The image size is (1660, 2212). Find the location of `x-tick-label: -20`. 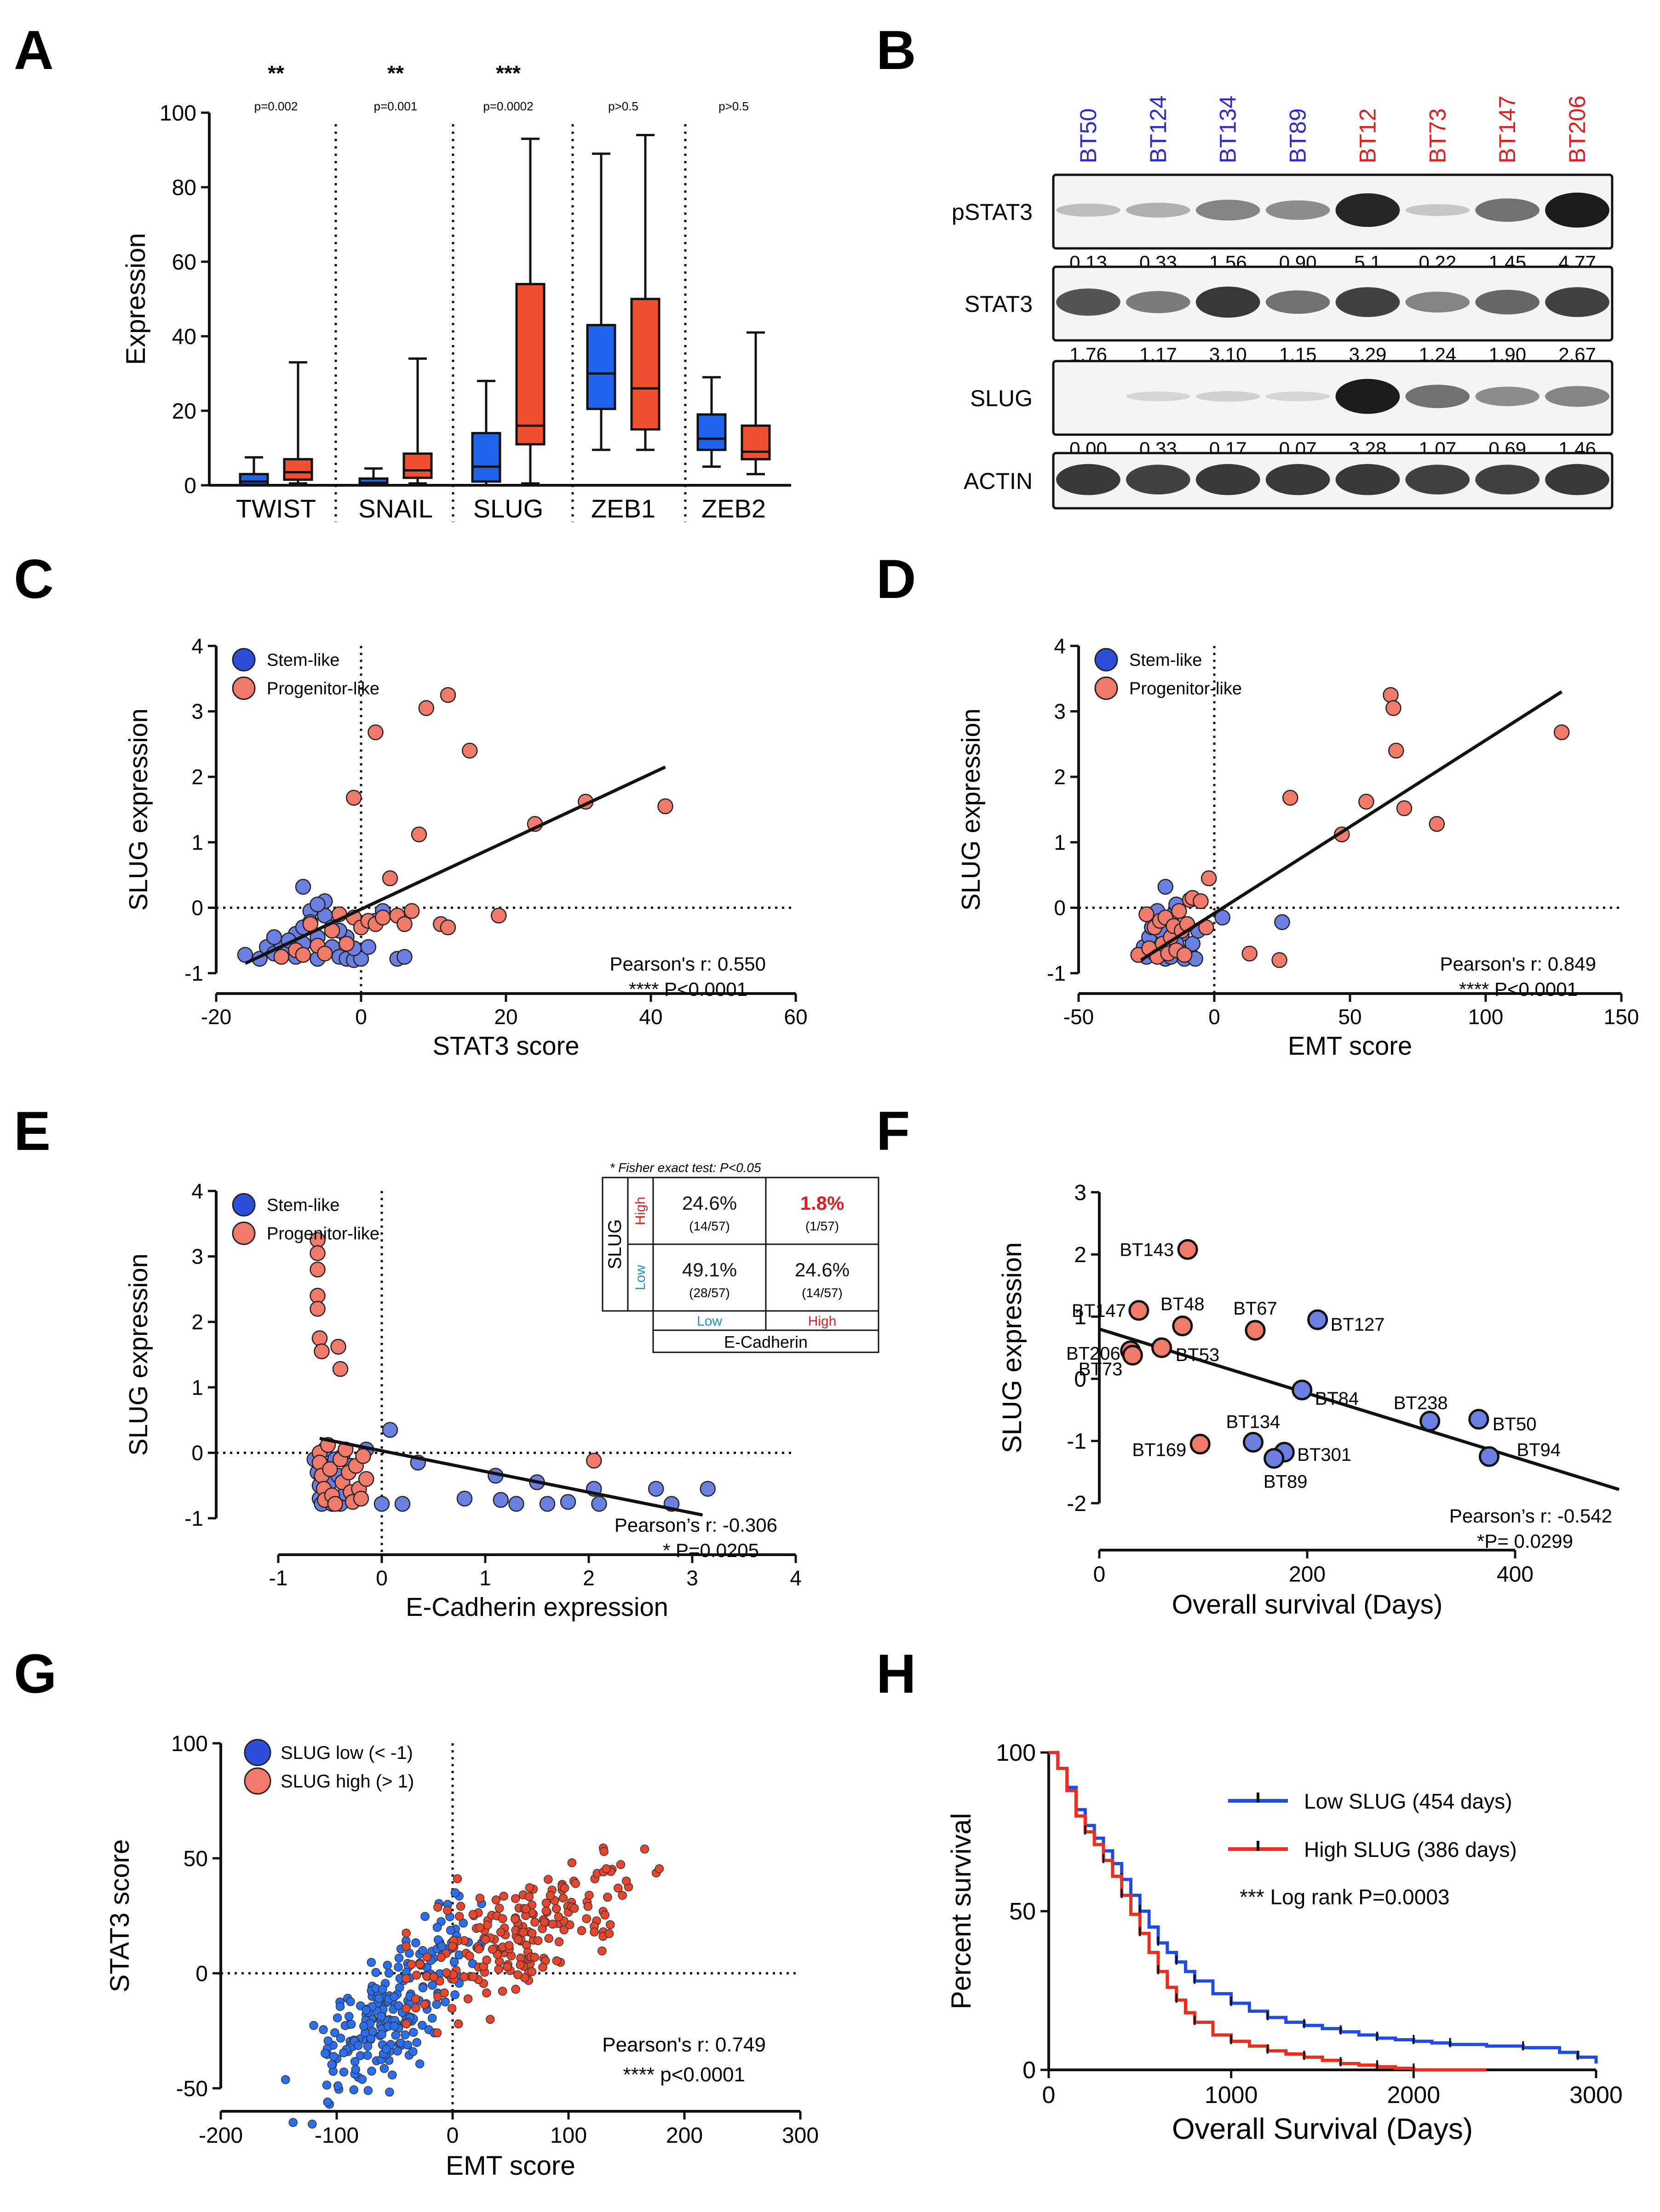

x-tick-label: -20 is located at coordinates (216, 1016).